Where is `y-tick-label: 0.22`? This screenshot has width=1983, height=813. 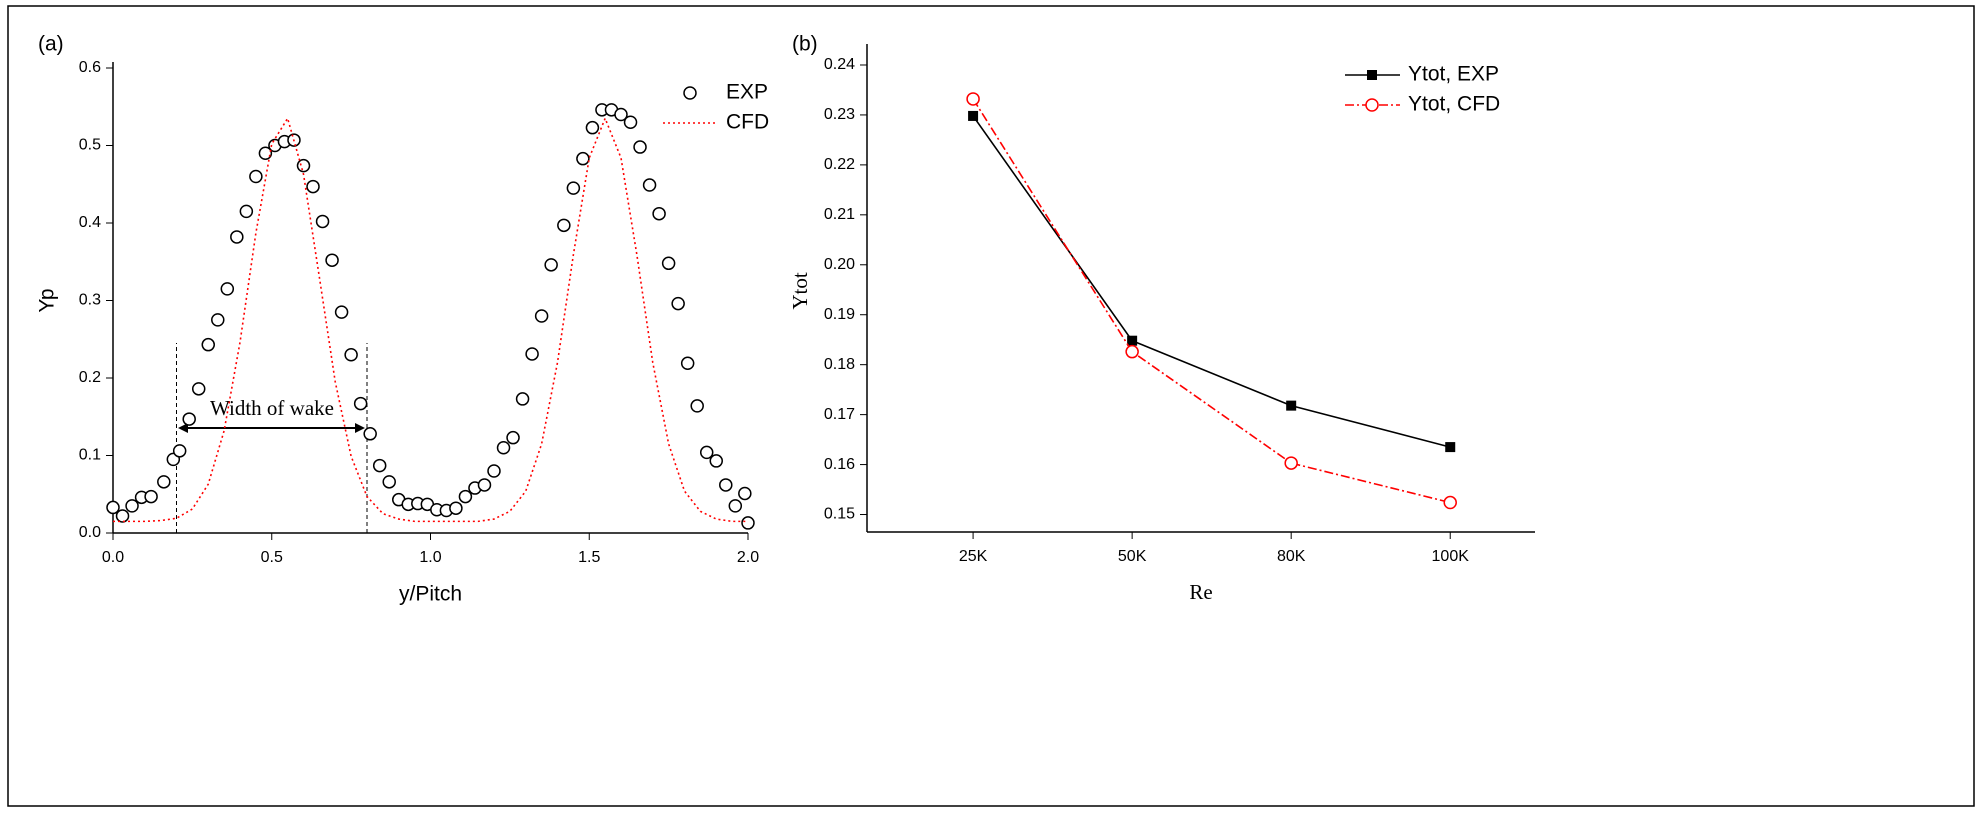
y-tick-label: 0.22 is located at coordinates (839, 164).